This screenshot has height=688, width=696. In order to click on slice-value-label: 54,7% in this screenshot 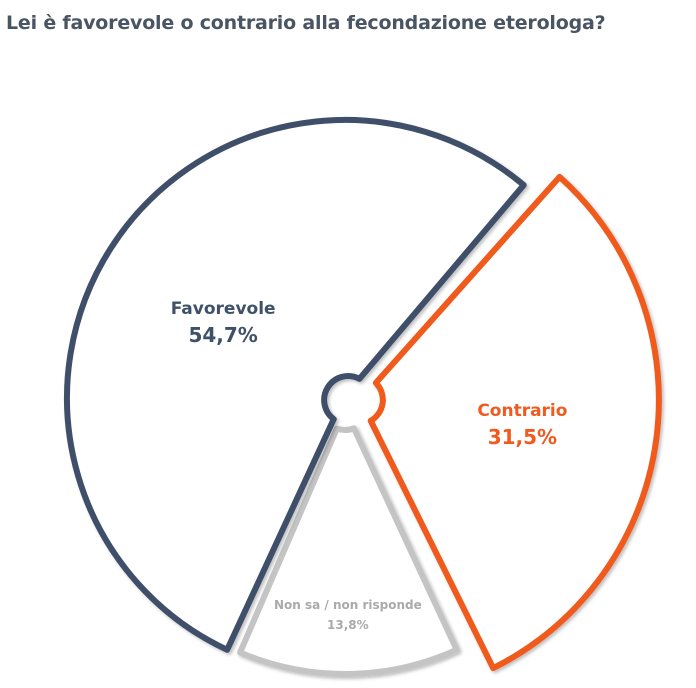, I will do `click(222, 335)`.